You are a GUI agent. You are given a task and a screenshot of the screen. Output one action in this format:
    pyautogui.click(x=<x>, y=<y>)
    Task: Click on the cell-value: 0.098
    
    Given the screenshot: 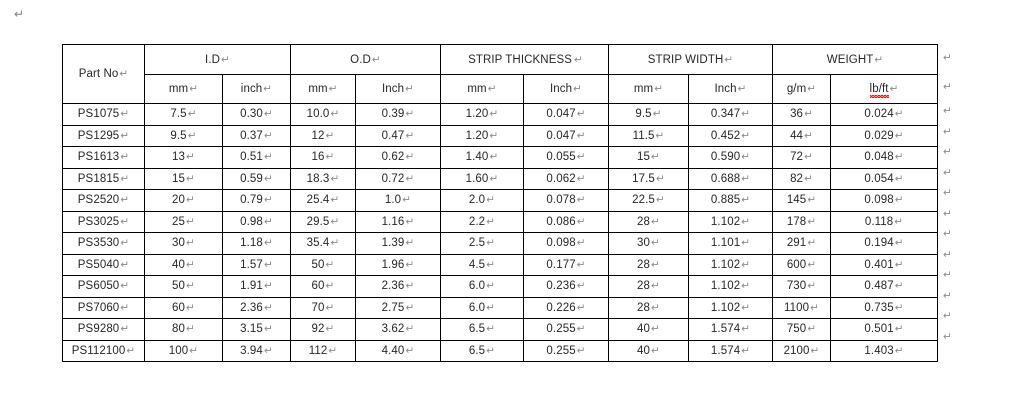 What is the action you would take?
    pyautogui.click(x=879, y=200)
    